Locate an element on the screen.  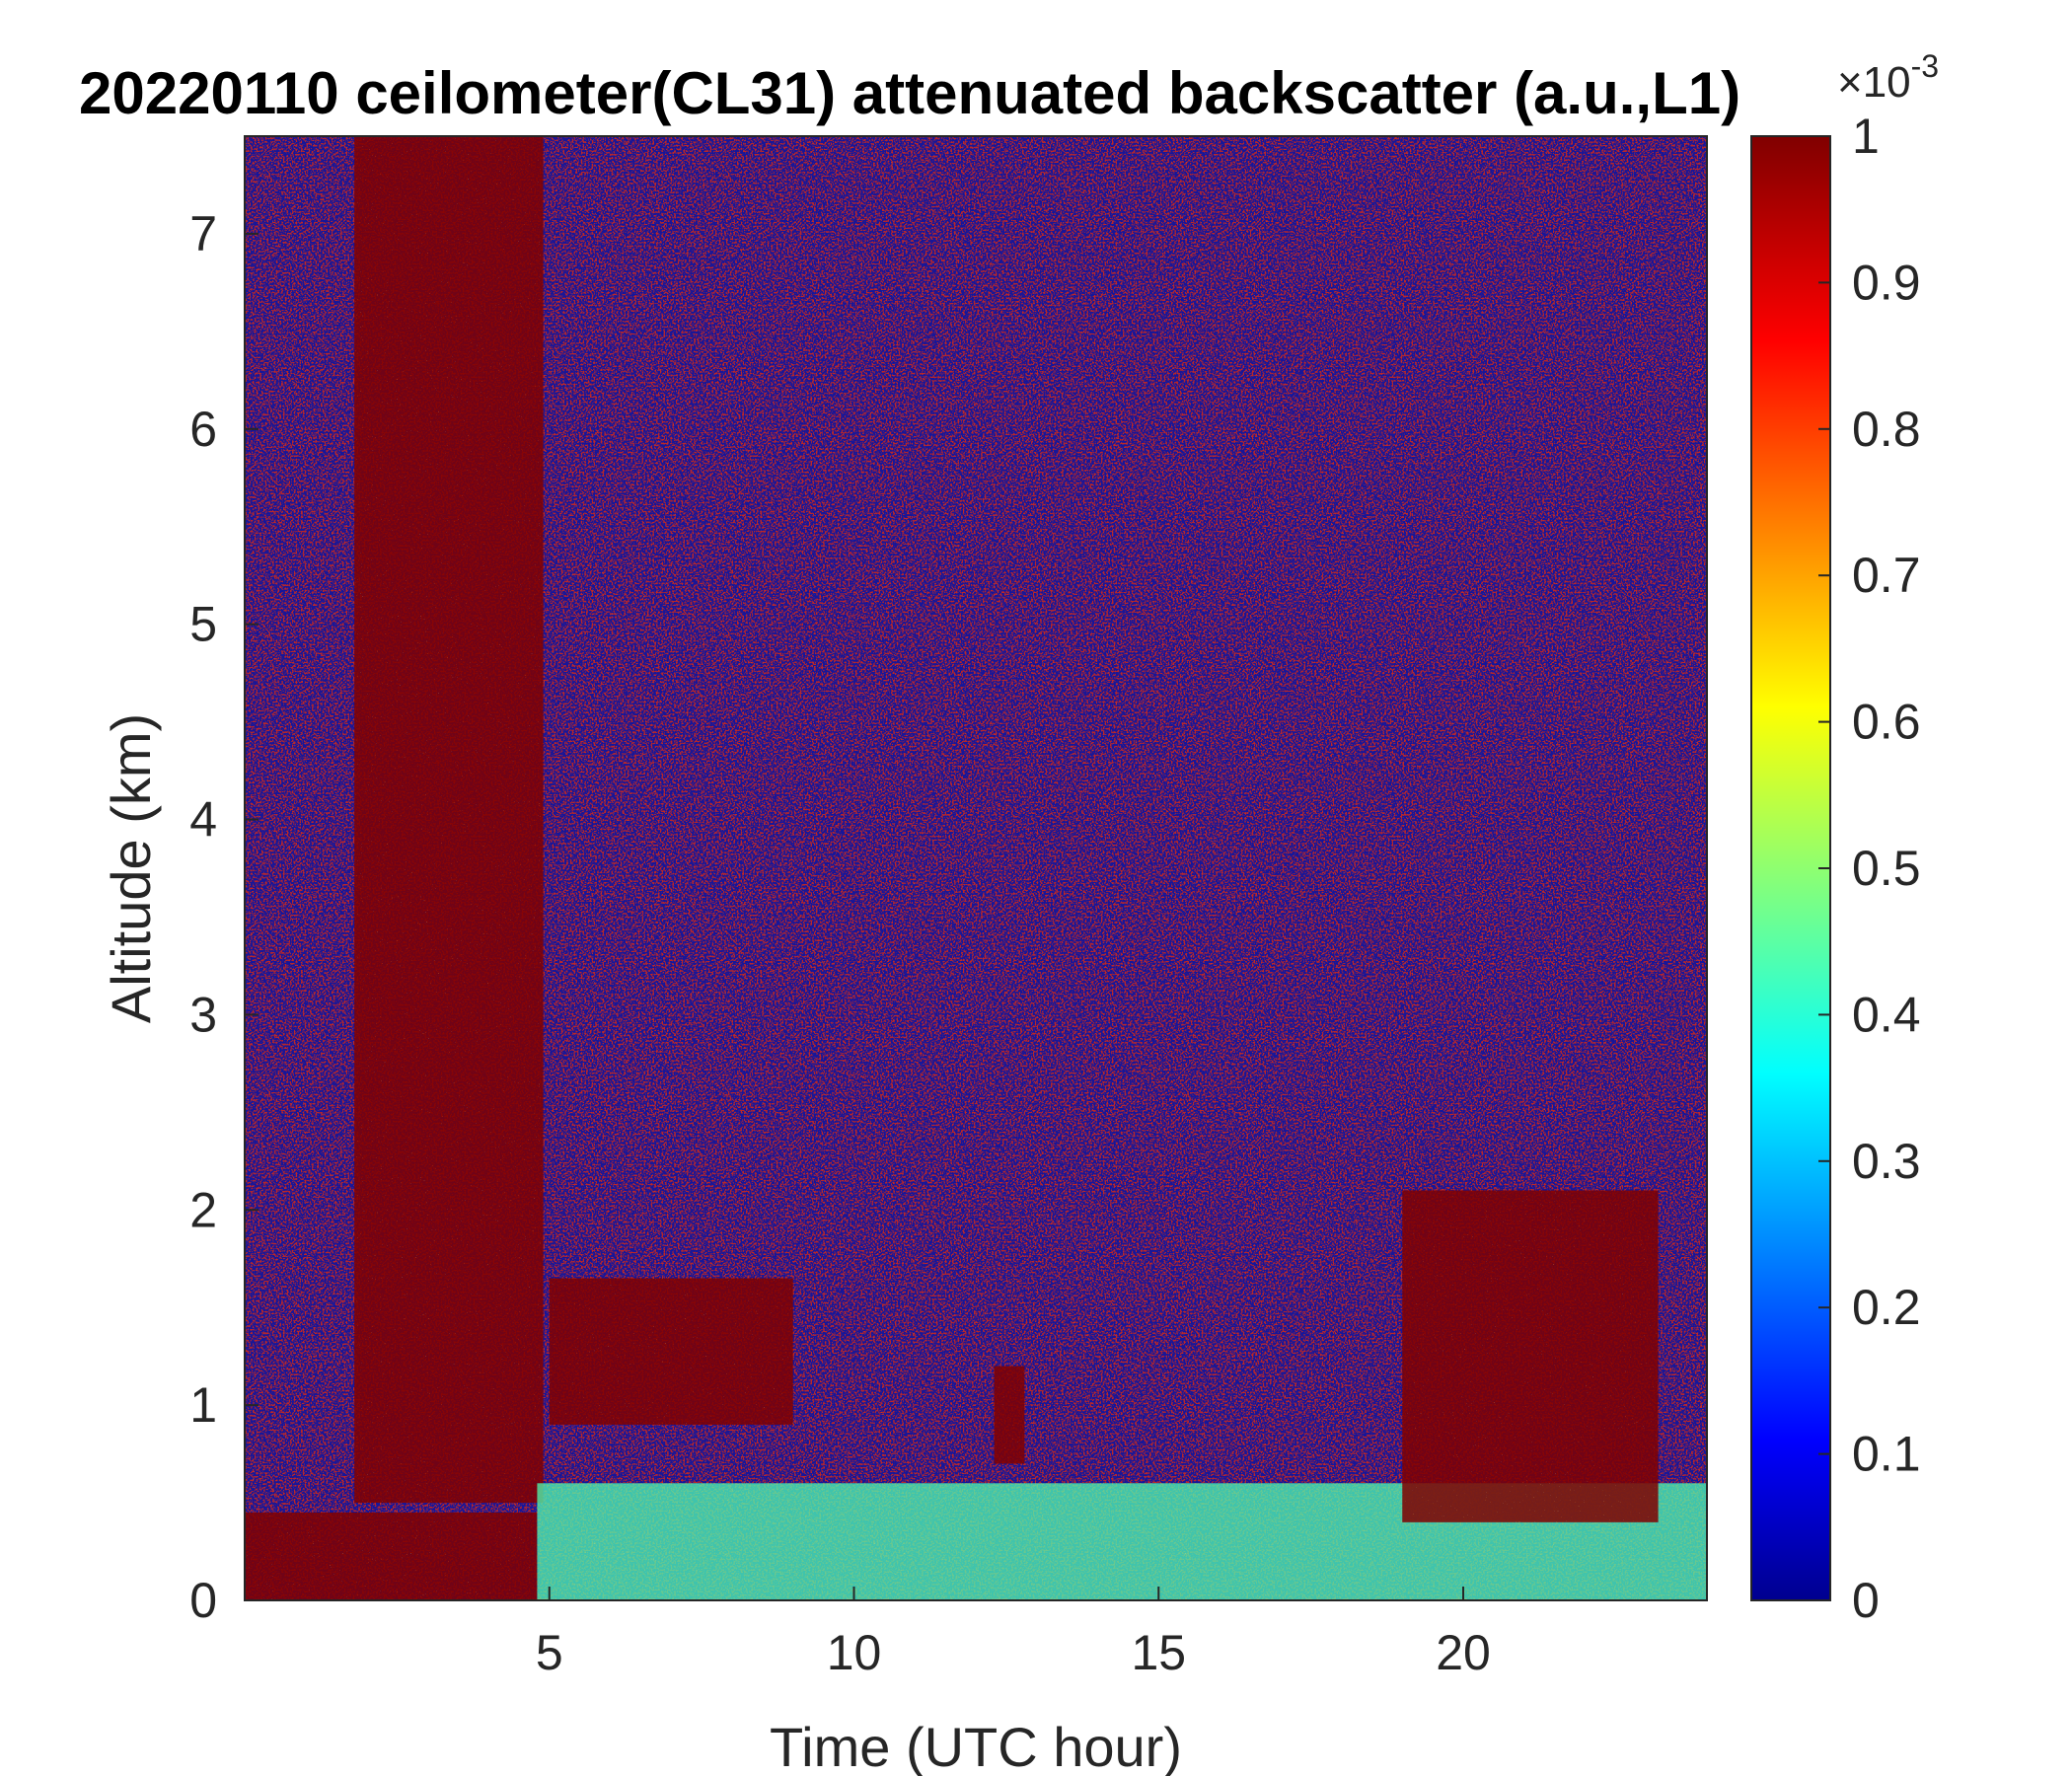
y-axis: 0 1 2 3 4 5 6 7 is located at coordinates (224, 917).